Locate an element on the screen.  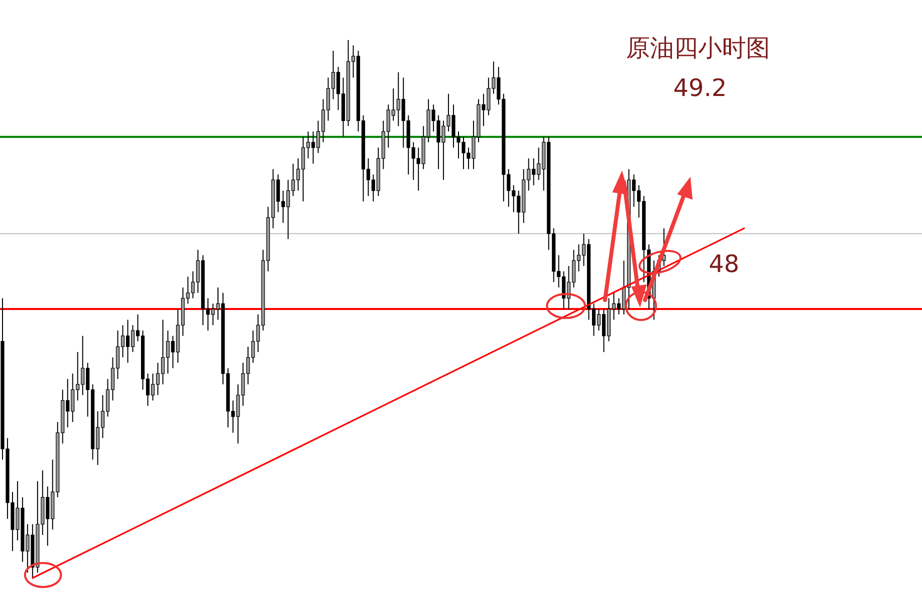
annotation: 48 is located at coordinates (724, 264).